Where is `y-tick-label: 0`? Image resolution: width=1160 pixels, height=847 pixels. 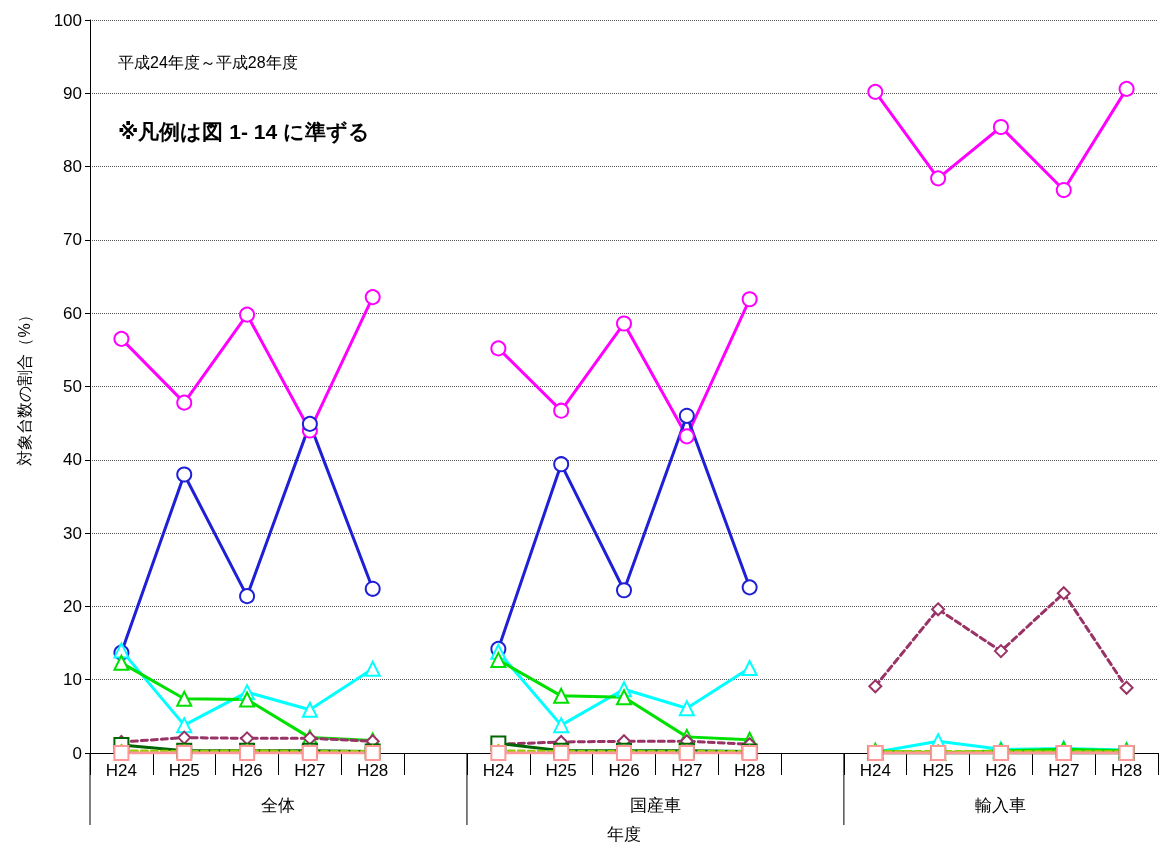
y-tick-label: 0 is located at coordinates (77, 753).